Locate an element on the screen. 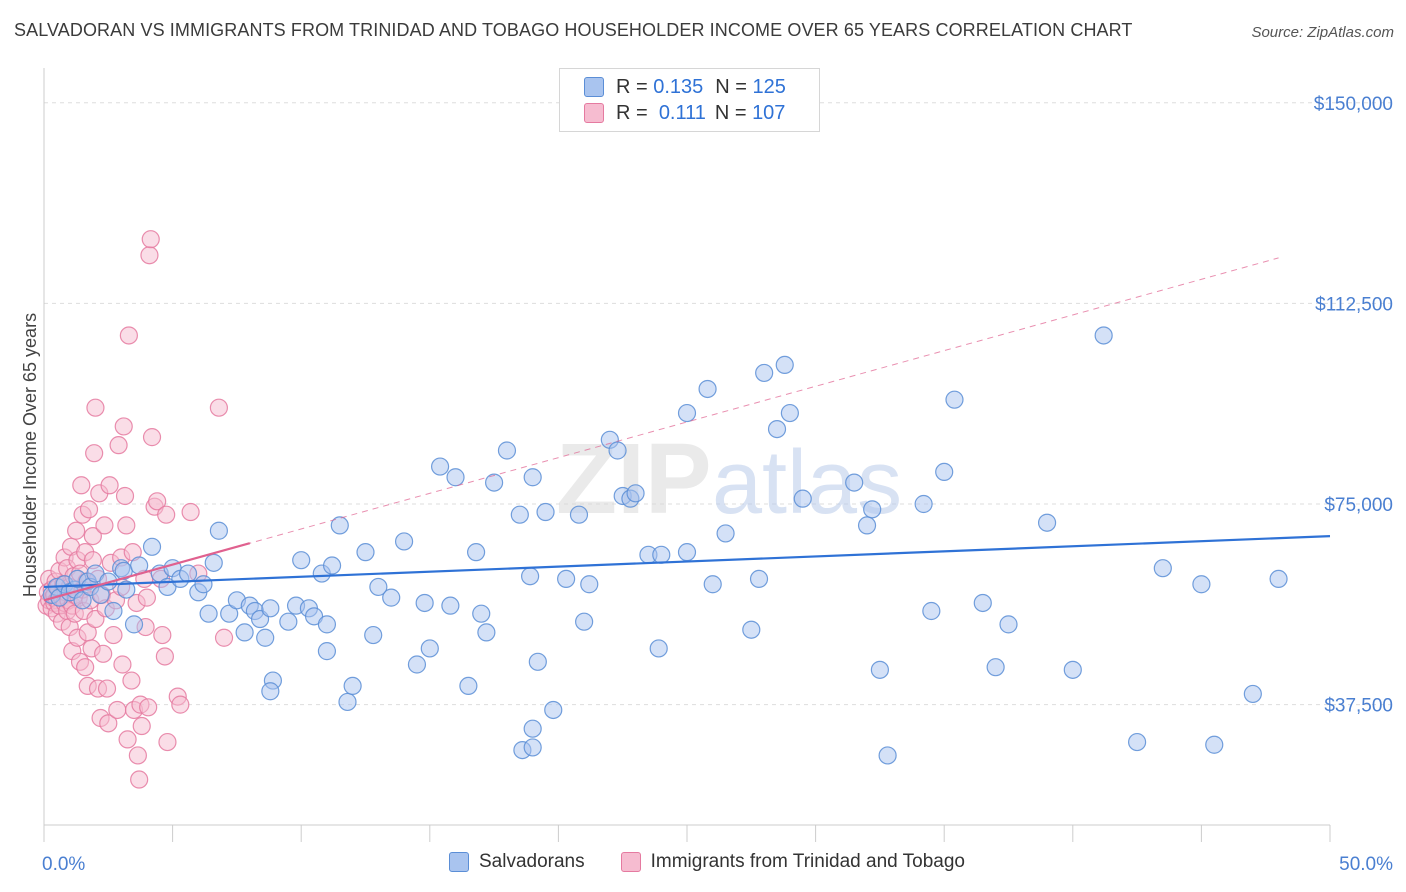 This screenshot has height=892, width=1406. y-tick-labels: $37,500 $75,000 $112,500 $150,000 is located at coordinates (1353, 405).